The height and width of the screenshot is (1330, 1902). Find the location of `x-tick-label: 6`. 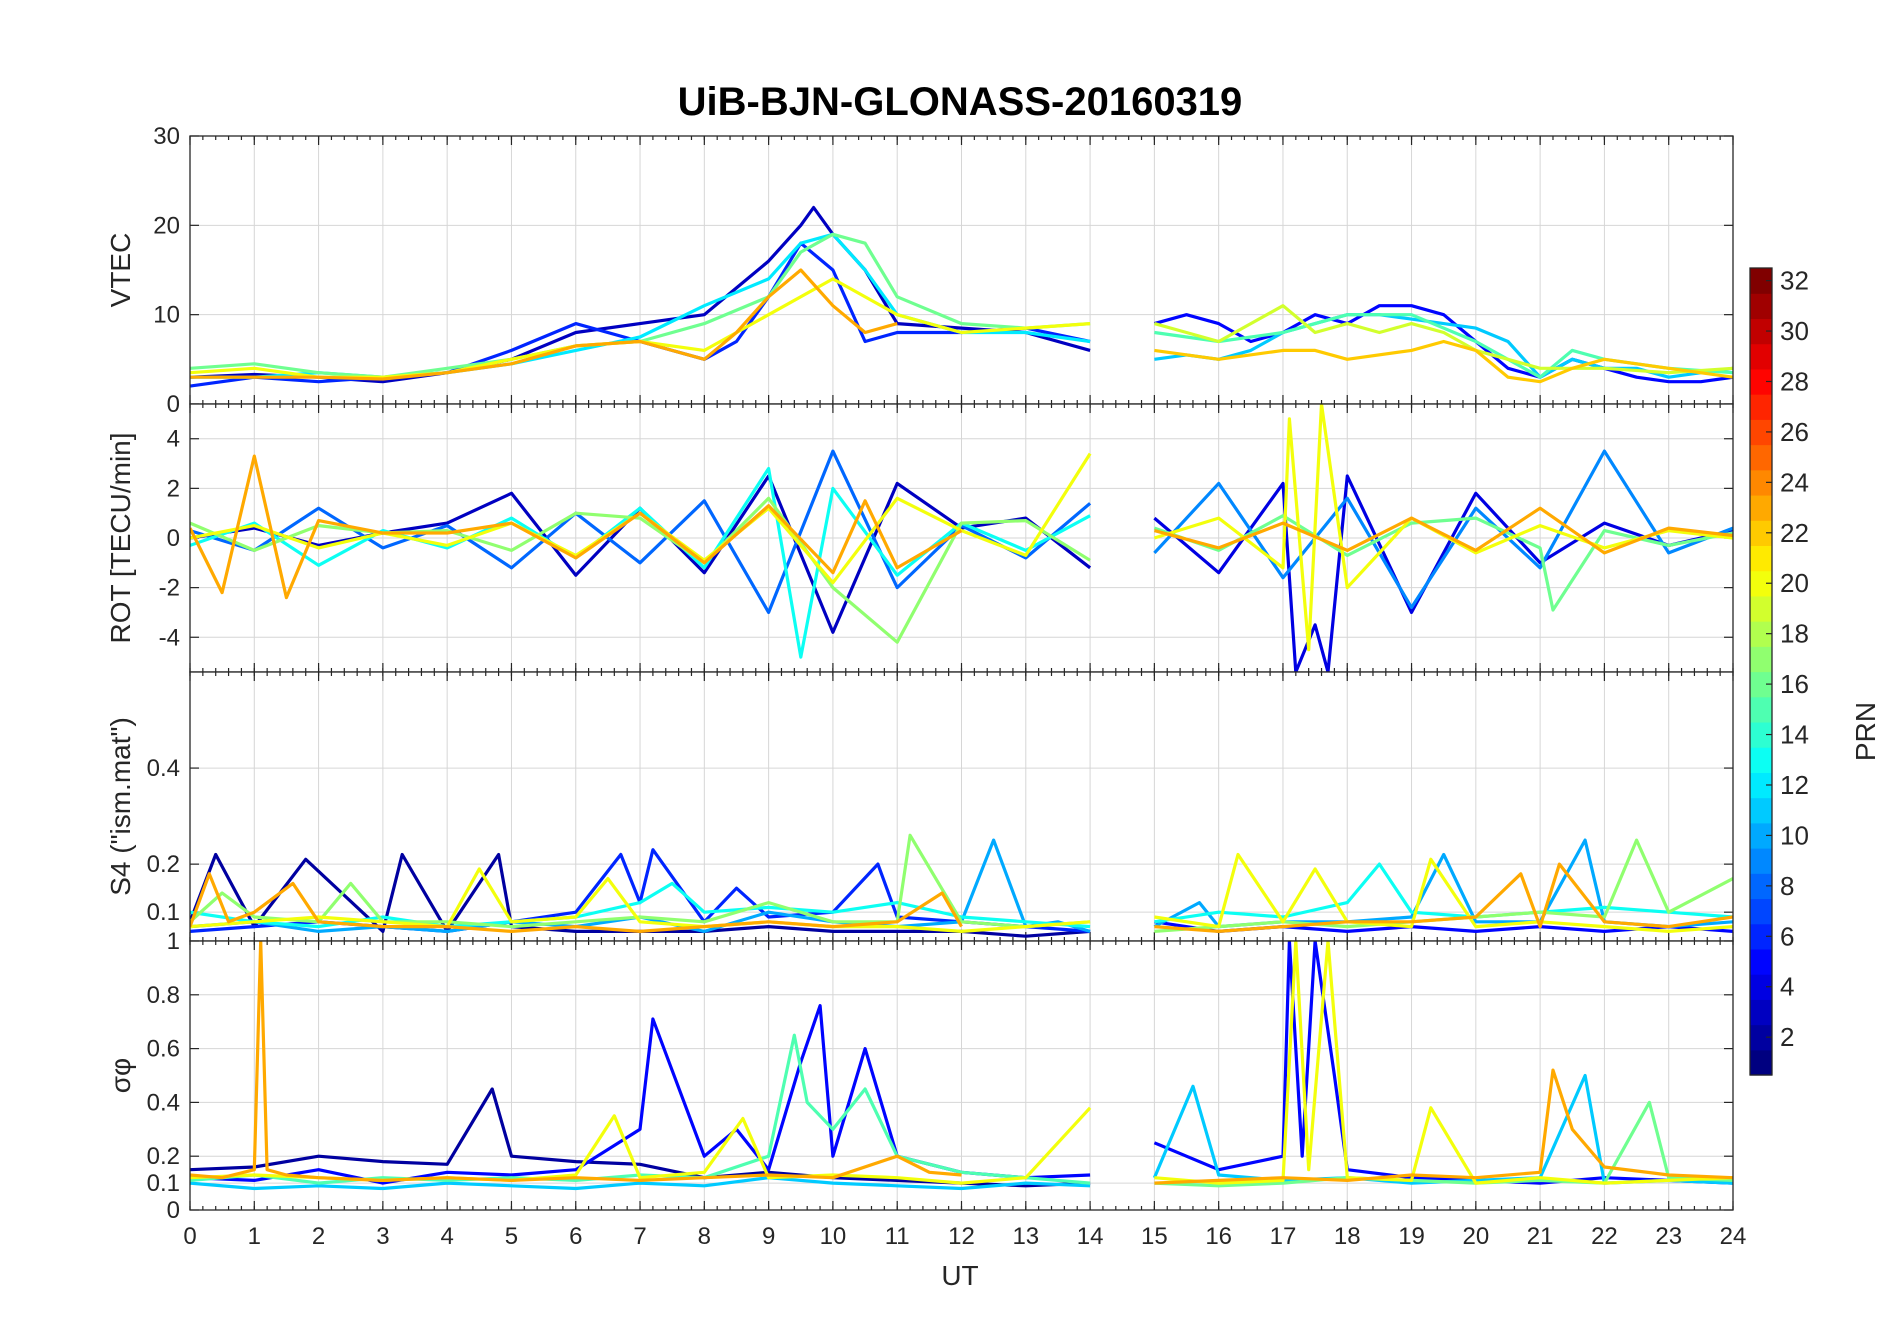

x-tick-label: 6 is located at coordinates (575, 1236).